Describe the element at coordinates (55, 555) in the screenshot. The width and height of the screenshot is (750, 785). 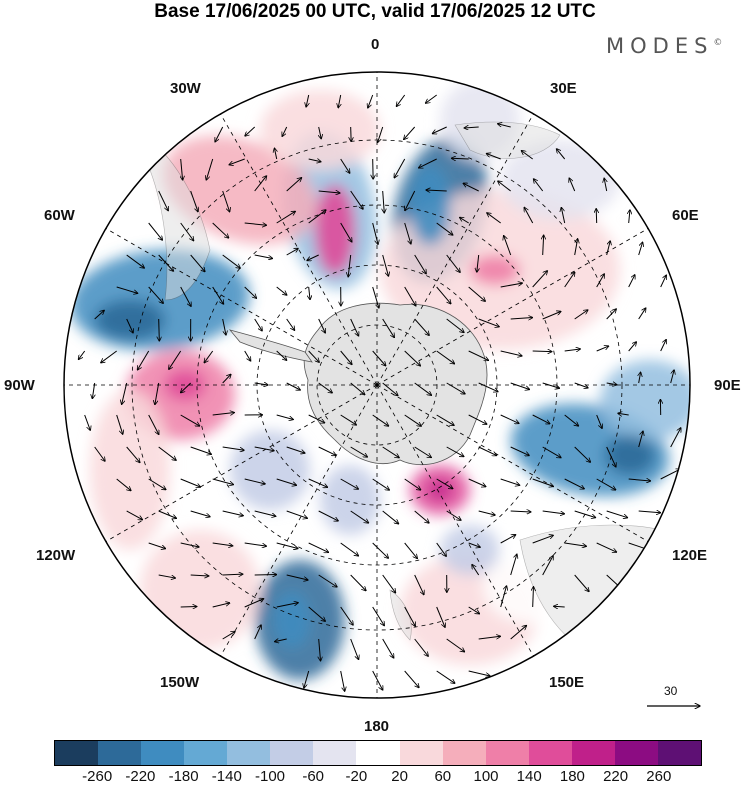
I see `lon-label-120w: 120W` at that location.